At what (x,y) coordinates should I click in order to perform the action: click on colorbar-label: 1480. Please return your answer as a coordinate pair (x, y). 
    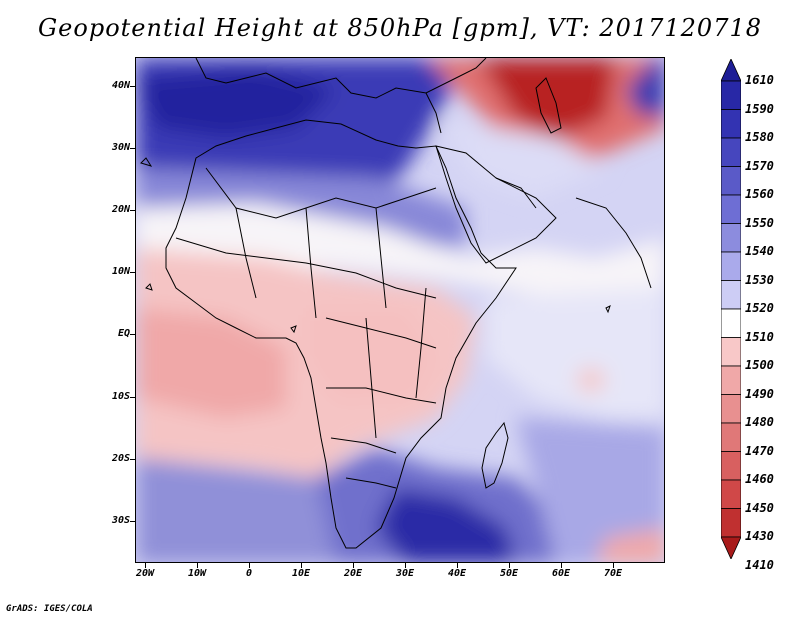
    Looking at the image, I should click on (759, 422).